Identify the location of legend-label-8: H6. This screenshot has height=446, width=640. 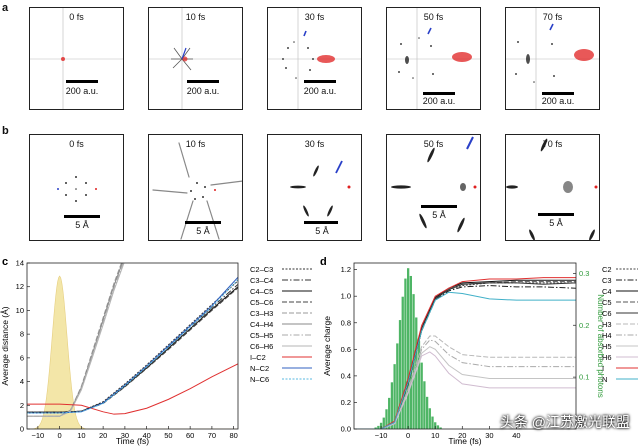
(607, 357).